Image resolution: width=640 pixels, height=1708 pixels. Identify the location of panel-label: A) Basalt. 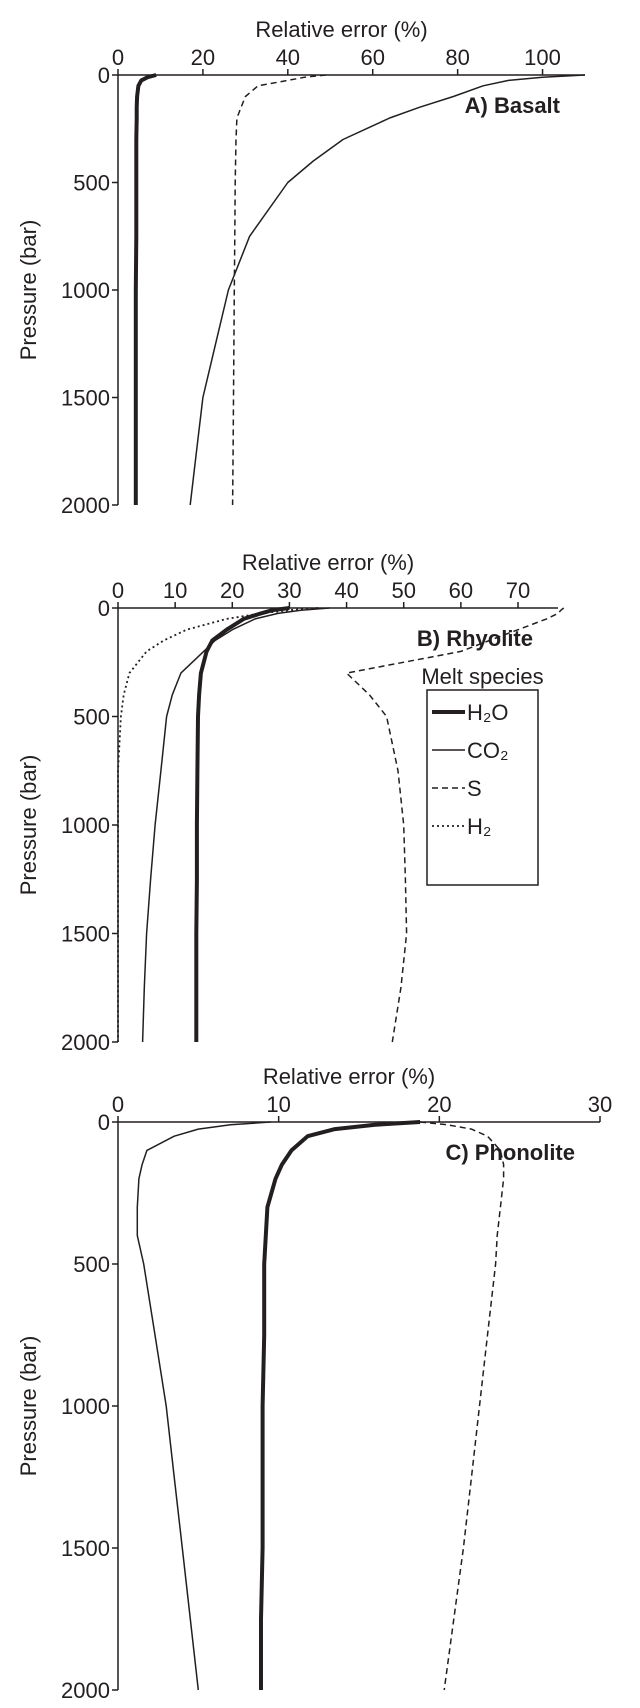
(513, 105).